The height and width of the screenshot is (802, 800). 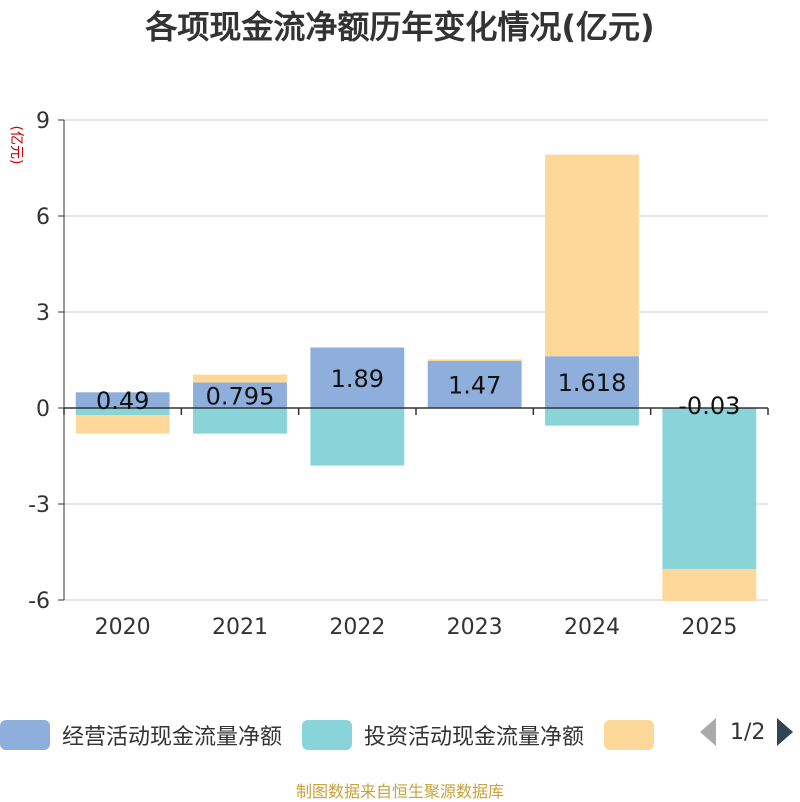 I want to click on x-tick-label: 2025, so click(x=709, y=627).